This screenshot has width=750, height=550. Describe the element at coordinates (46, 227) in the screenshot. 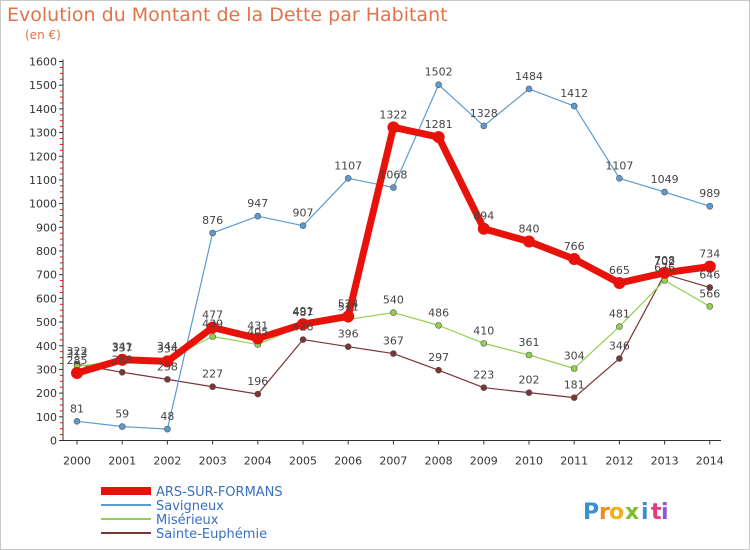

I see `y-tick-label: 900` at that location.